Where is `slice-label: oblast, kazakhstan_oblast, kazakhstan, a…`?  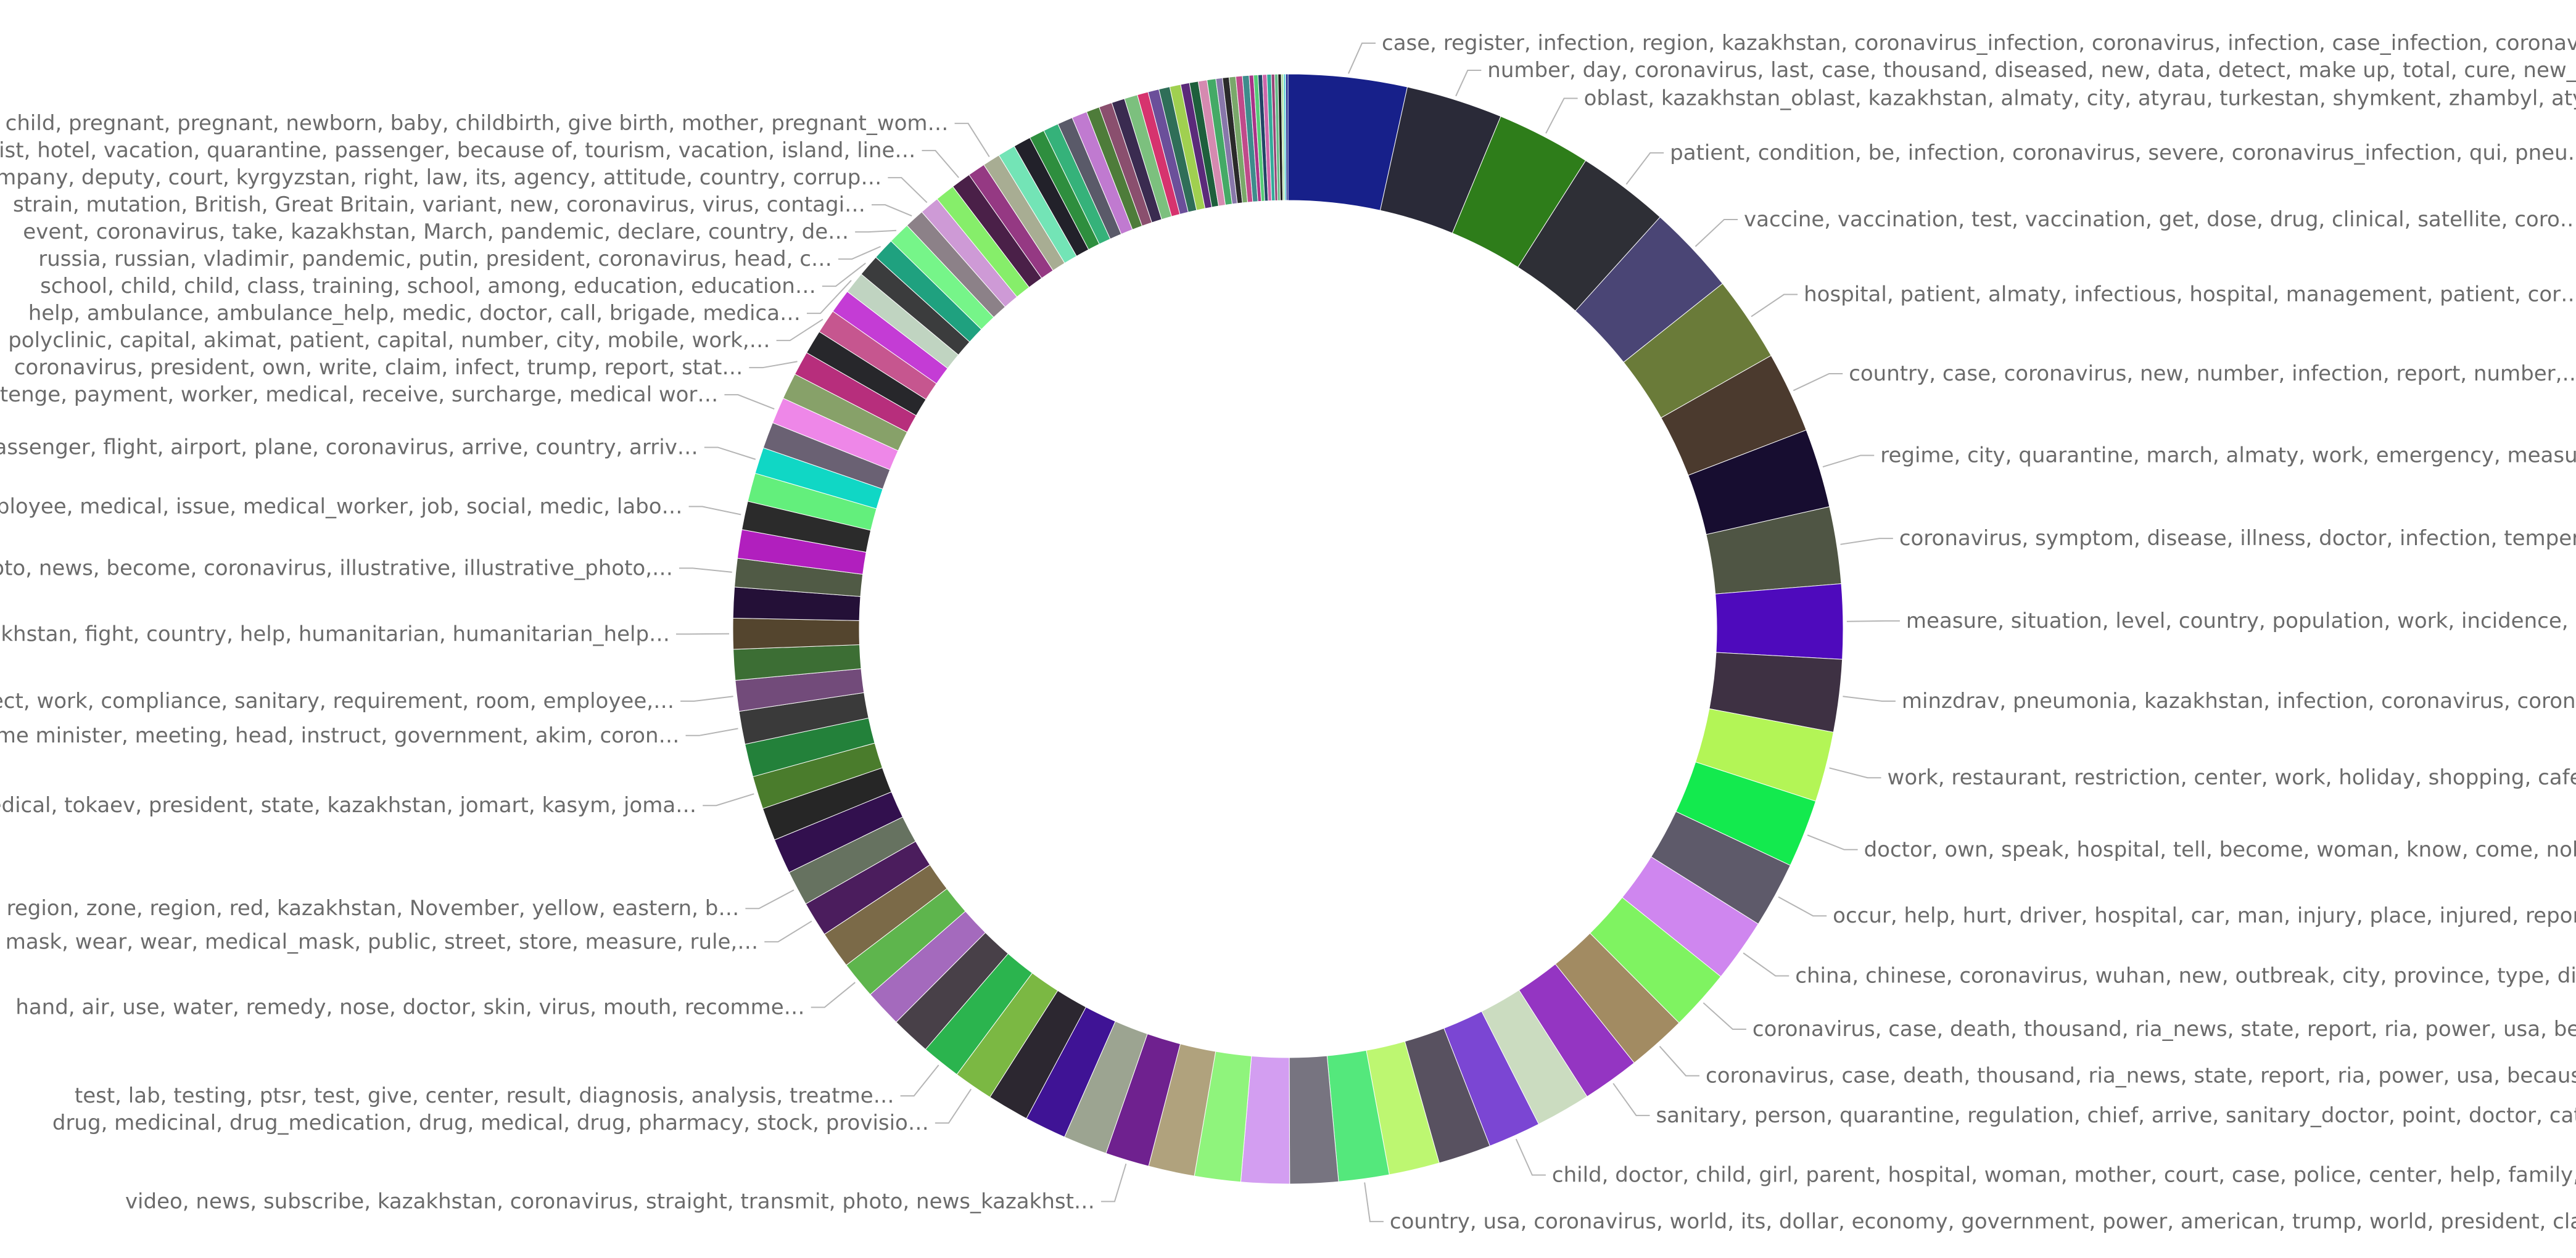 slice-label: oblast, kazakhstan_oblast, kazakhstan, a… is located at coordinates (2080, 98).